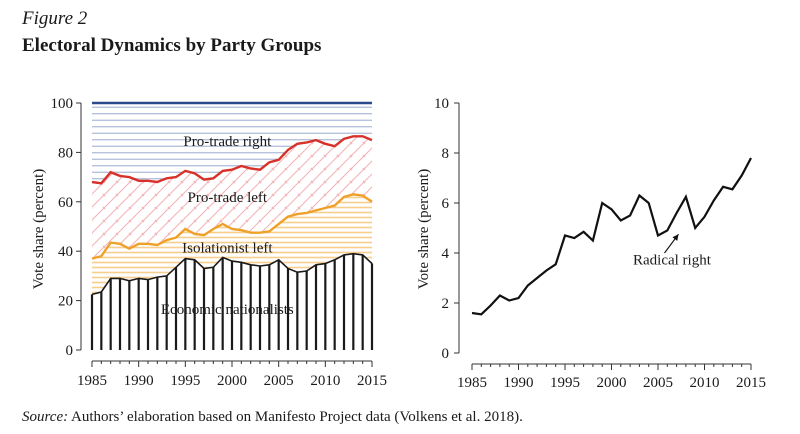 Image resolution: width=800 pixels, height=434 pixels. I want to click on left-y-axis-label: Vote share (percent), so click(39, 229).